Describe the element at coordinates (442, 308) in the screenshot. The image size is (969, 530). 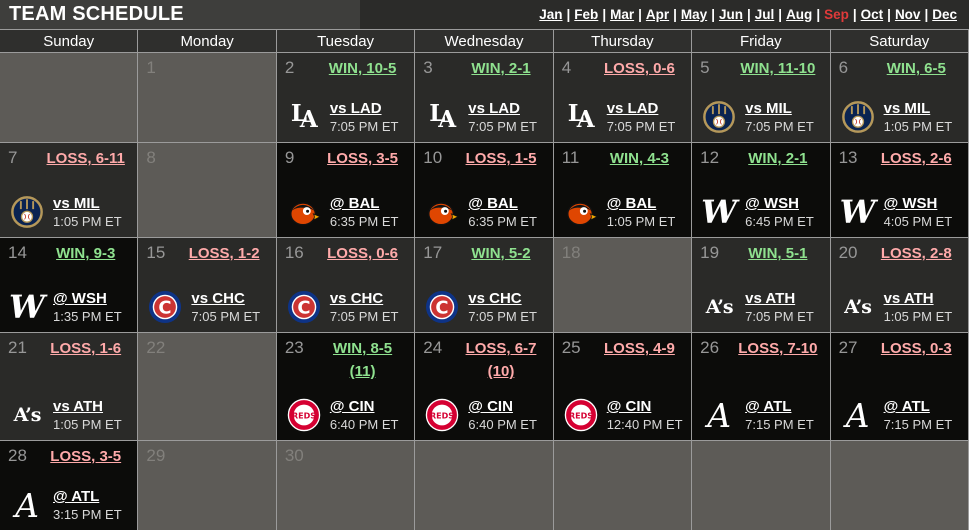
I see `svg-text: C` at that location.